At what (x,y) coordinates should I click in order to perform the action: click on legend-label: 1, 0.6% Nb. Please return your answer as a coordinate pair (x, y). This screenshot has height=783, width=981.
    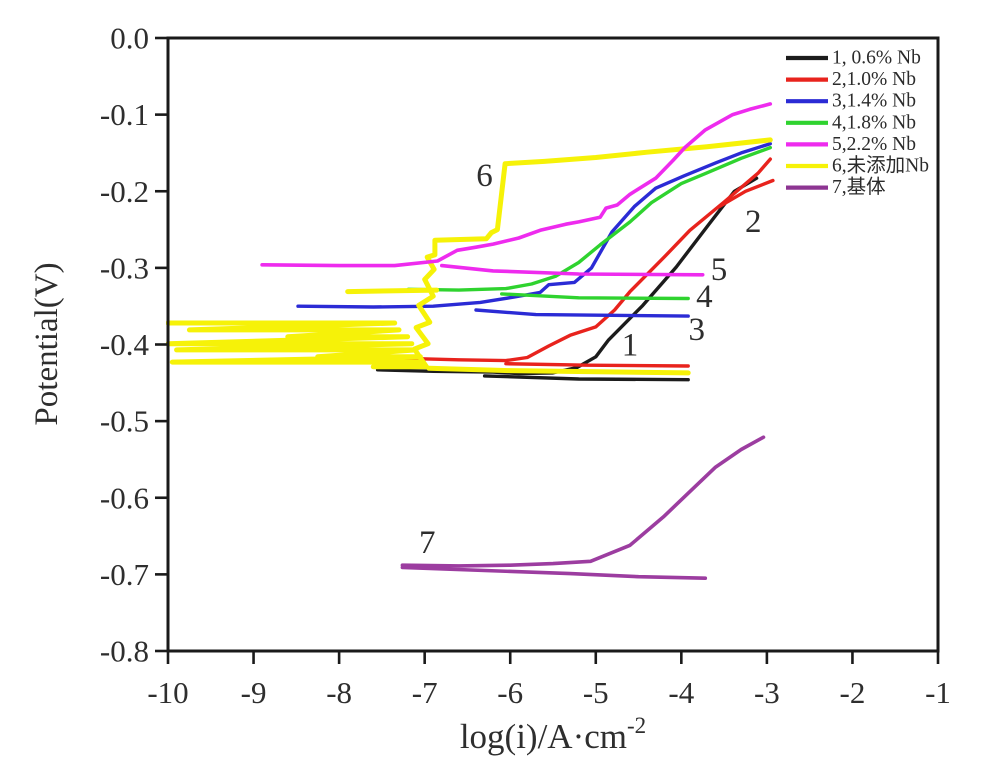
    Looking at the image, I should click on (876, 58).